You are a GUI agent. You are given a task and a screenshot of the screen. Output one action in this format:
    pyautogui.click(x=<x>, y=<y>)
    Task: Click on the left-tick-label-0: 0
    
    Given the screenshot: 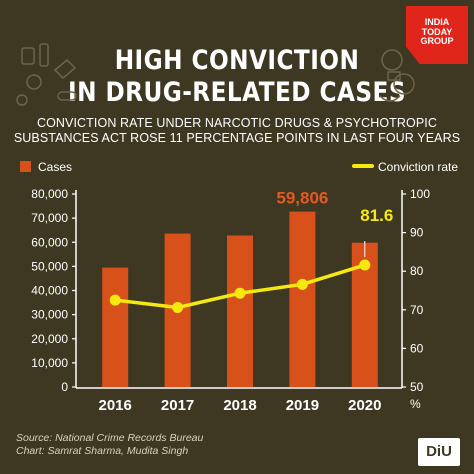 What is the action you would take?
    pyautogui.click(x=64, y=387)
    